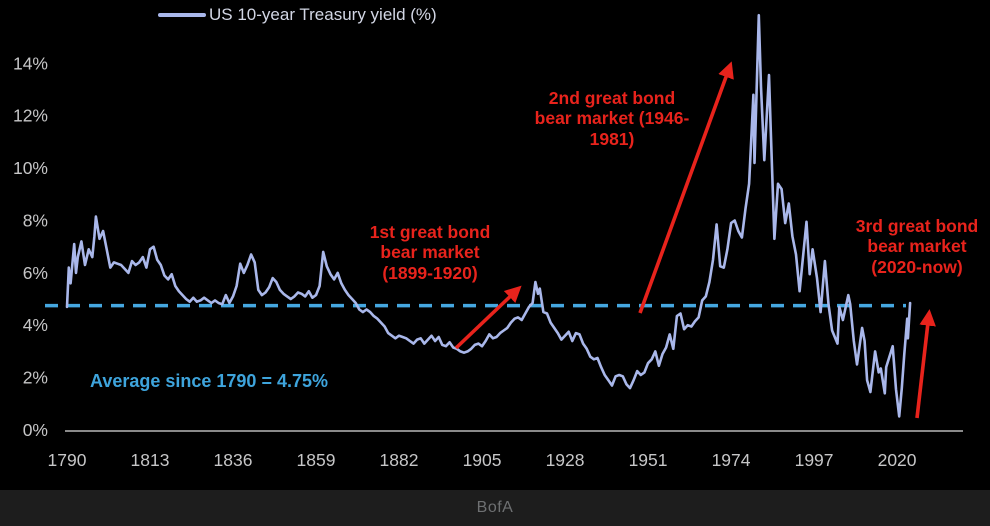 The height and width of the screenshot is (526, 990). I want to click on x-axis-tick-label: 1790, so click(67, 460).